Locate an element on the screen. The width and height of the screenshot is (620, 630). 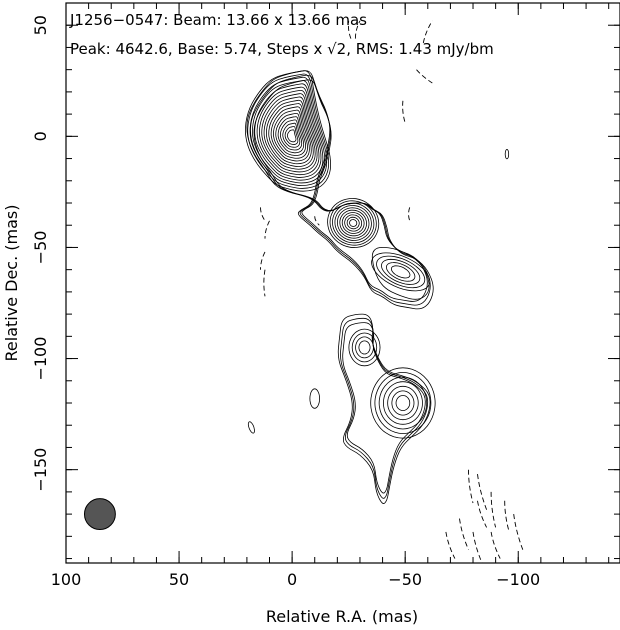
contour-lower-envelope is located at coordinates (384, 408).